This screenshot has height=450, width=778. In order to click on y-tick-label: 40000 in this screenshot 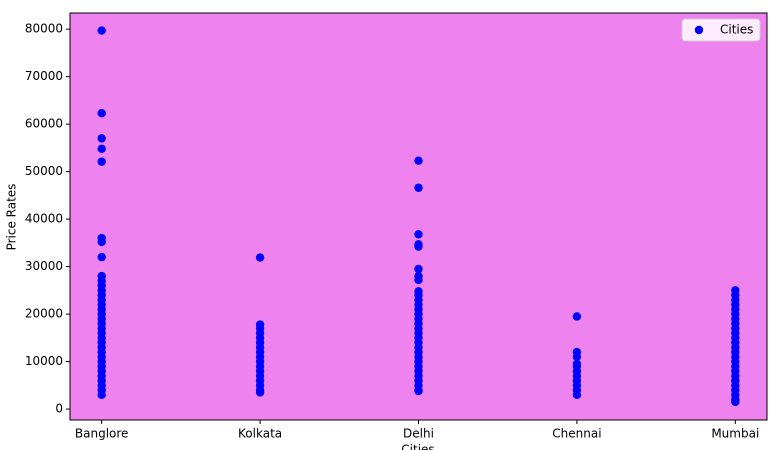, I will do `click(44, 219)`.